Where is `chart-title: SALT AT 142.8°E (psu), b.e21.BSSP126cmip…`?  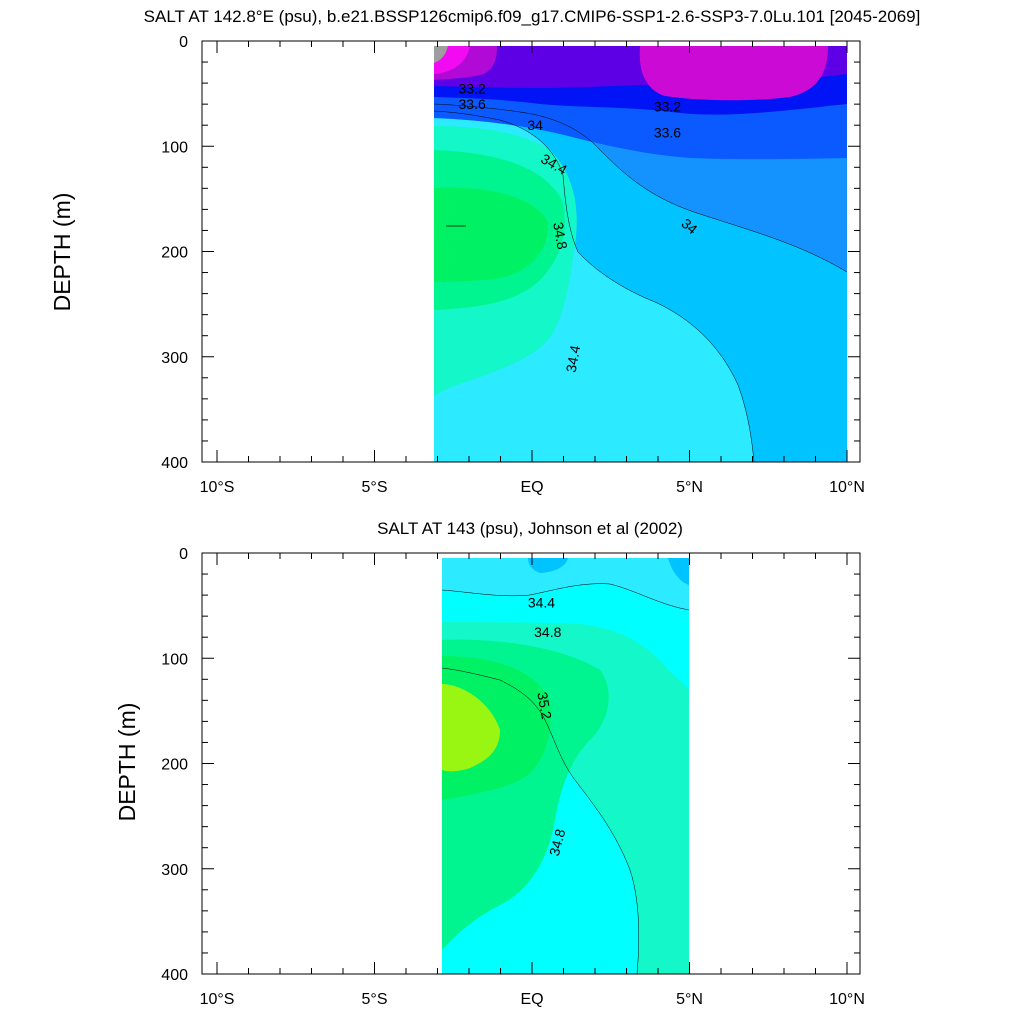 chart-title: SALT AT 142.8°E (psu), b.e21.BSSP126cmip… is located at coordinates (532, 16).